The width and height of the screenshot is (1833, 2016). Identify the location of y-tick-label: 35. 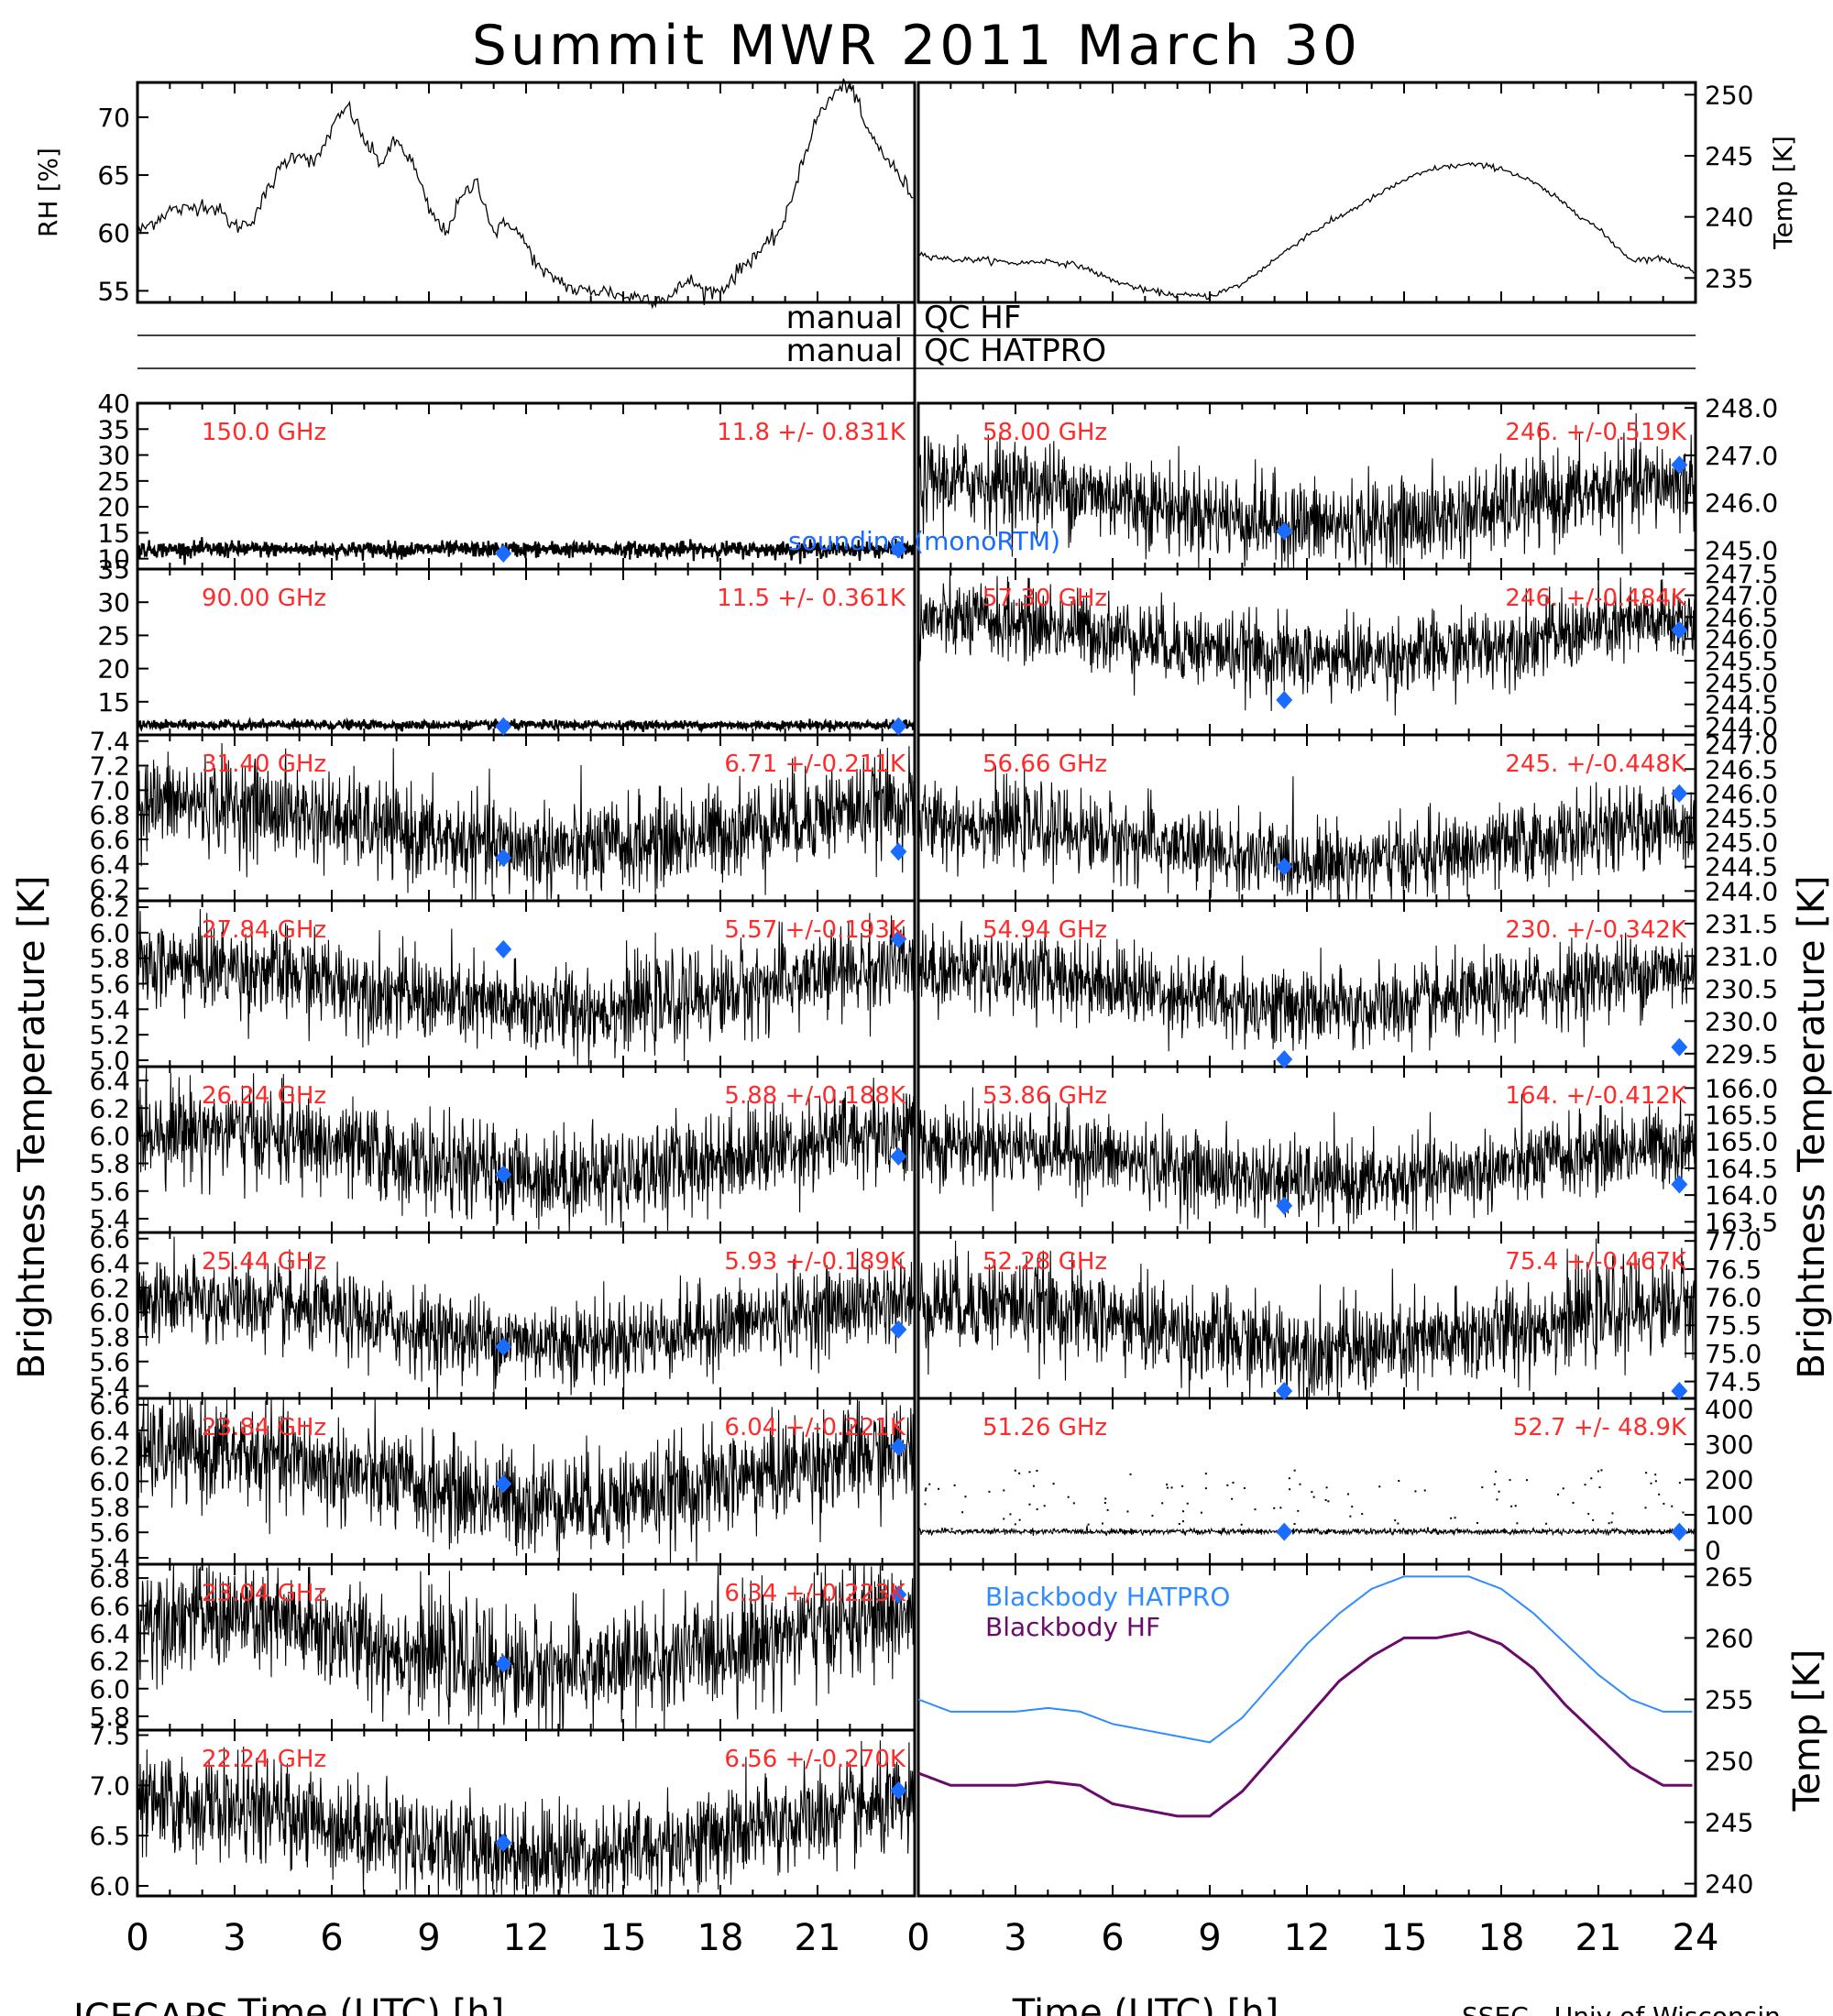
(113, 569).